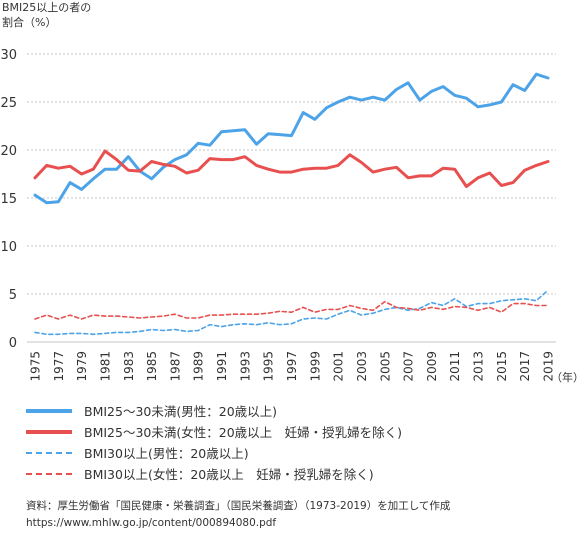 This screenshot has height=535, width=585. I want to click on y-tick-label: 20, so click(8, 151).